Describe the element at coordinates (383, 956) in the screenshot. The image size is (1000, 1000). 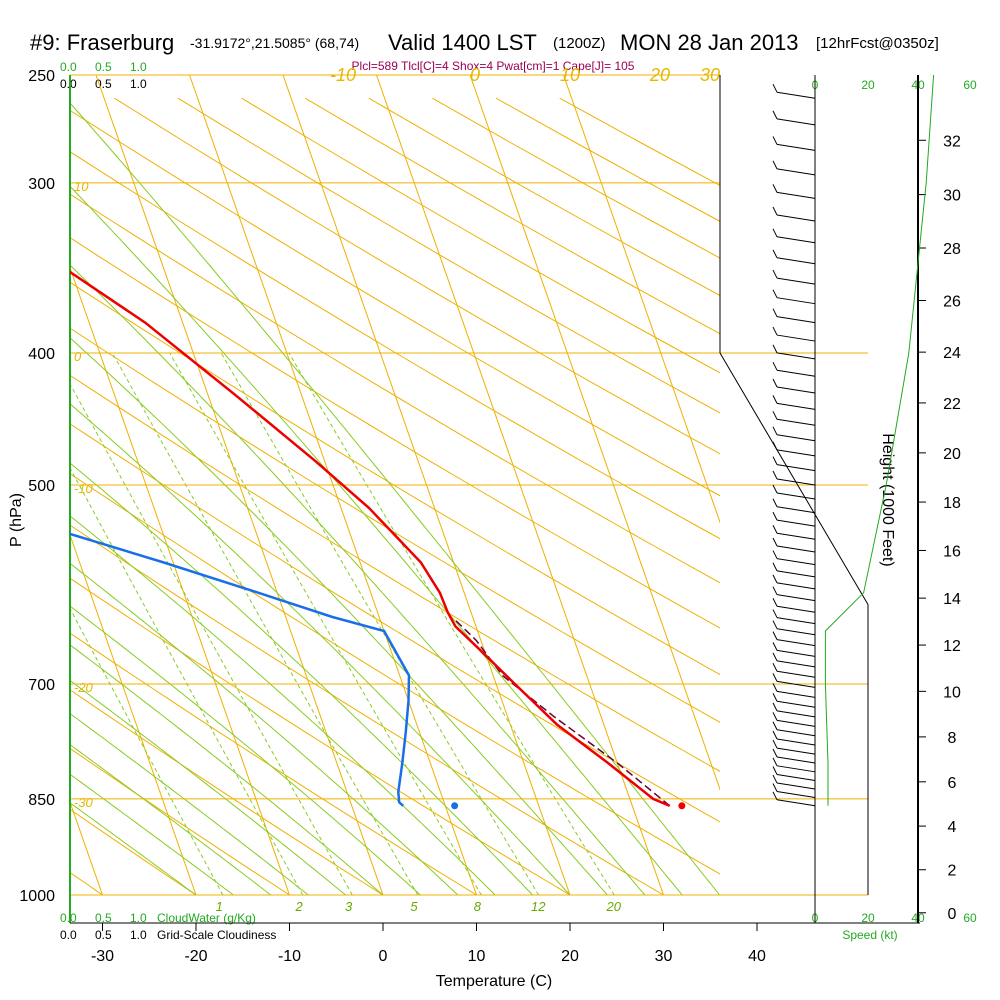
I see `temperature-tick-label: 0` at that location.